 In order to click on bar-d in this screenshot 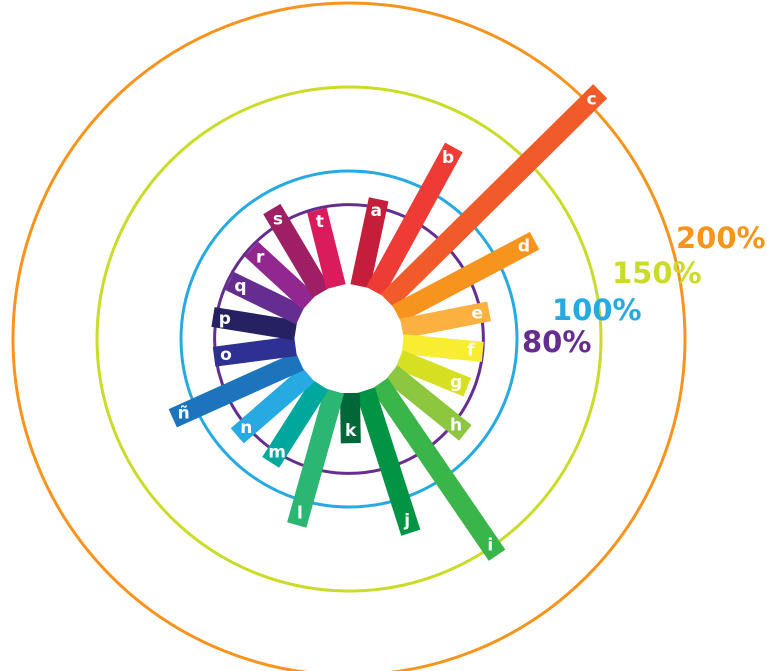, I will do `click(466, 277)`.